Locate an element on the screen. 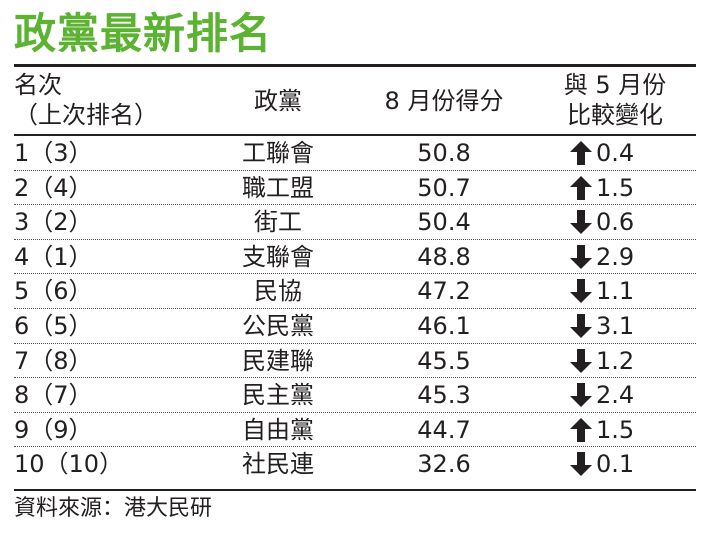 Image resolution: width=710 pixels, height=540 pixels. party-cell: 工聯會 is located at coordinates (278, 153).